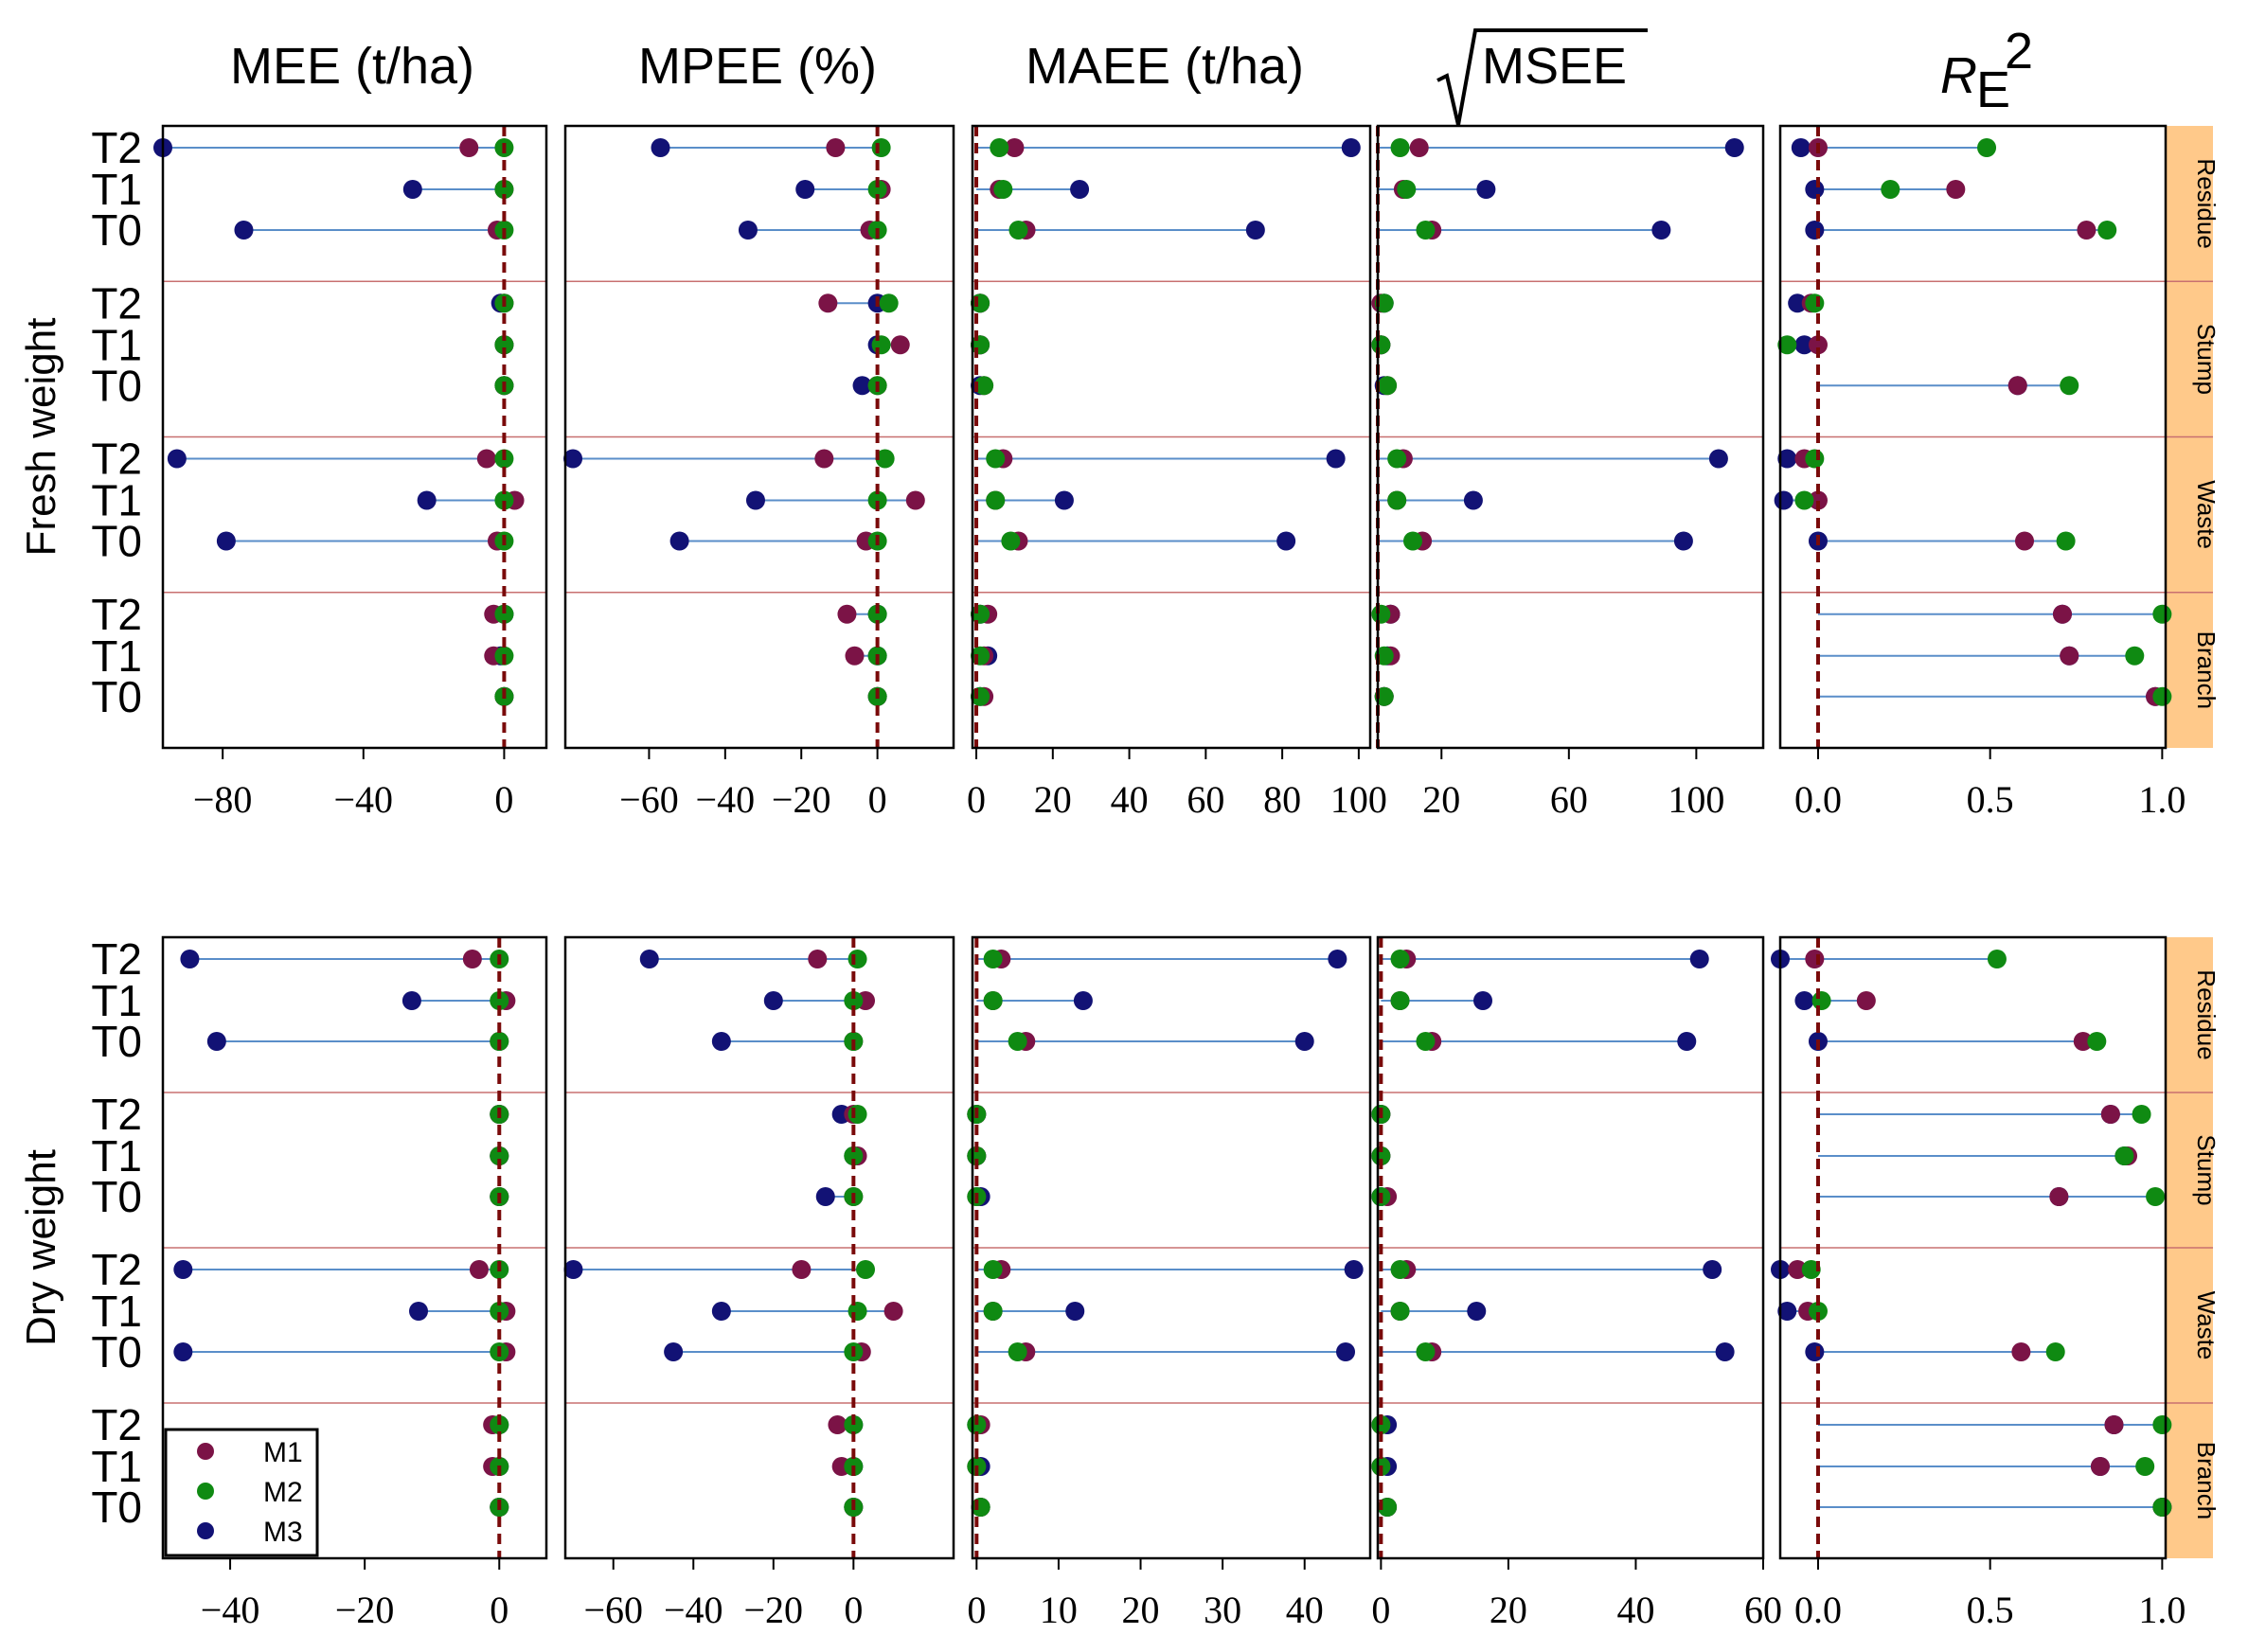  Describe the element at coordinates (223, 799) in the screenshot. I see `x-tick-label: −80` at that location.